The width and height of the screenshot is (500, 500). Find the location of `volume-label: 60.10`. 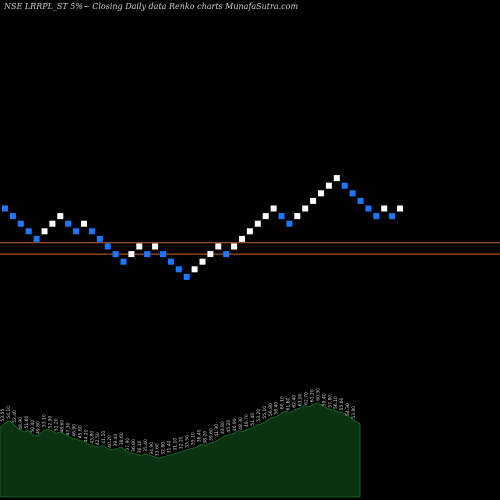

volume-label: 60.10 is located at coordinates (283, 402).